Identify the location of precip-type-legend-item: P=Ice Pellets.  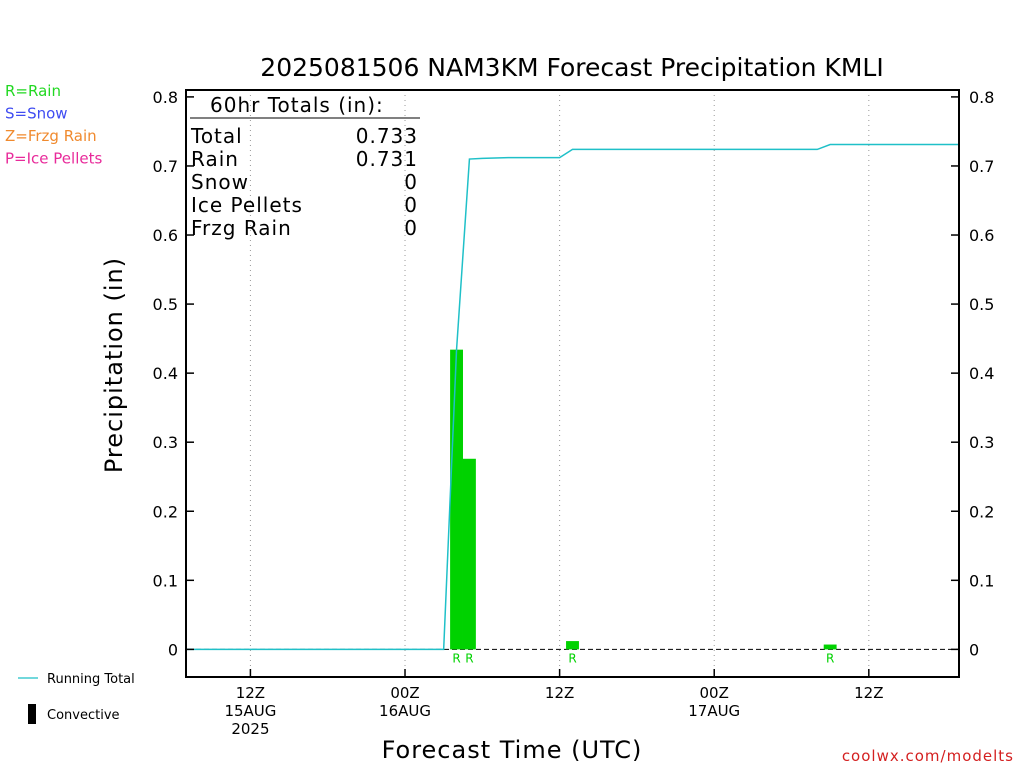
(53, 159).